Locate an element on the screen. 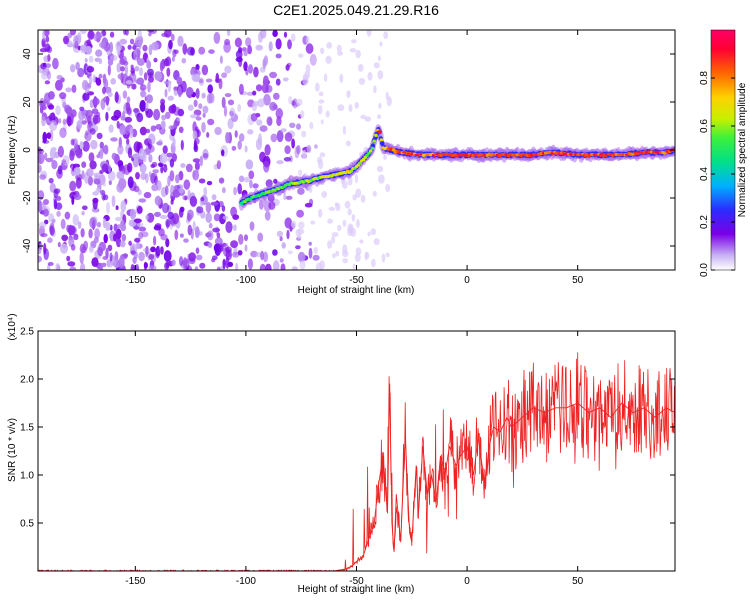 This screenshot has width=750, height=600. x-tick-label: 0 is located at coordinates (467, 581).